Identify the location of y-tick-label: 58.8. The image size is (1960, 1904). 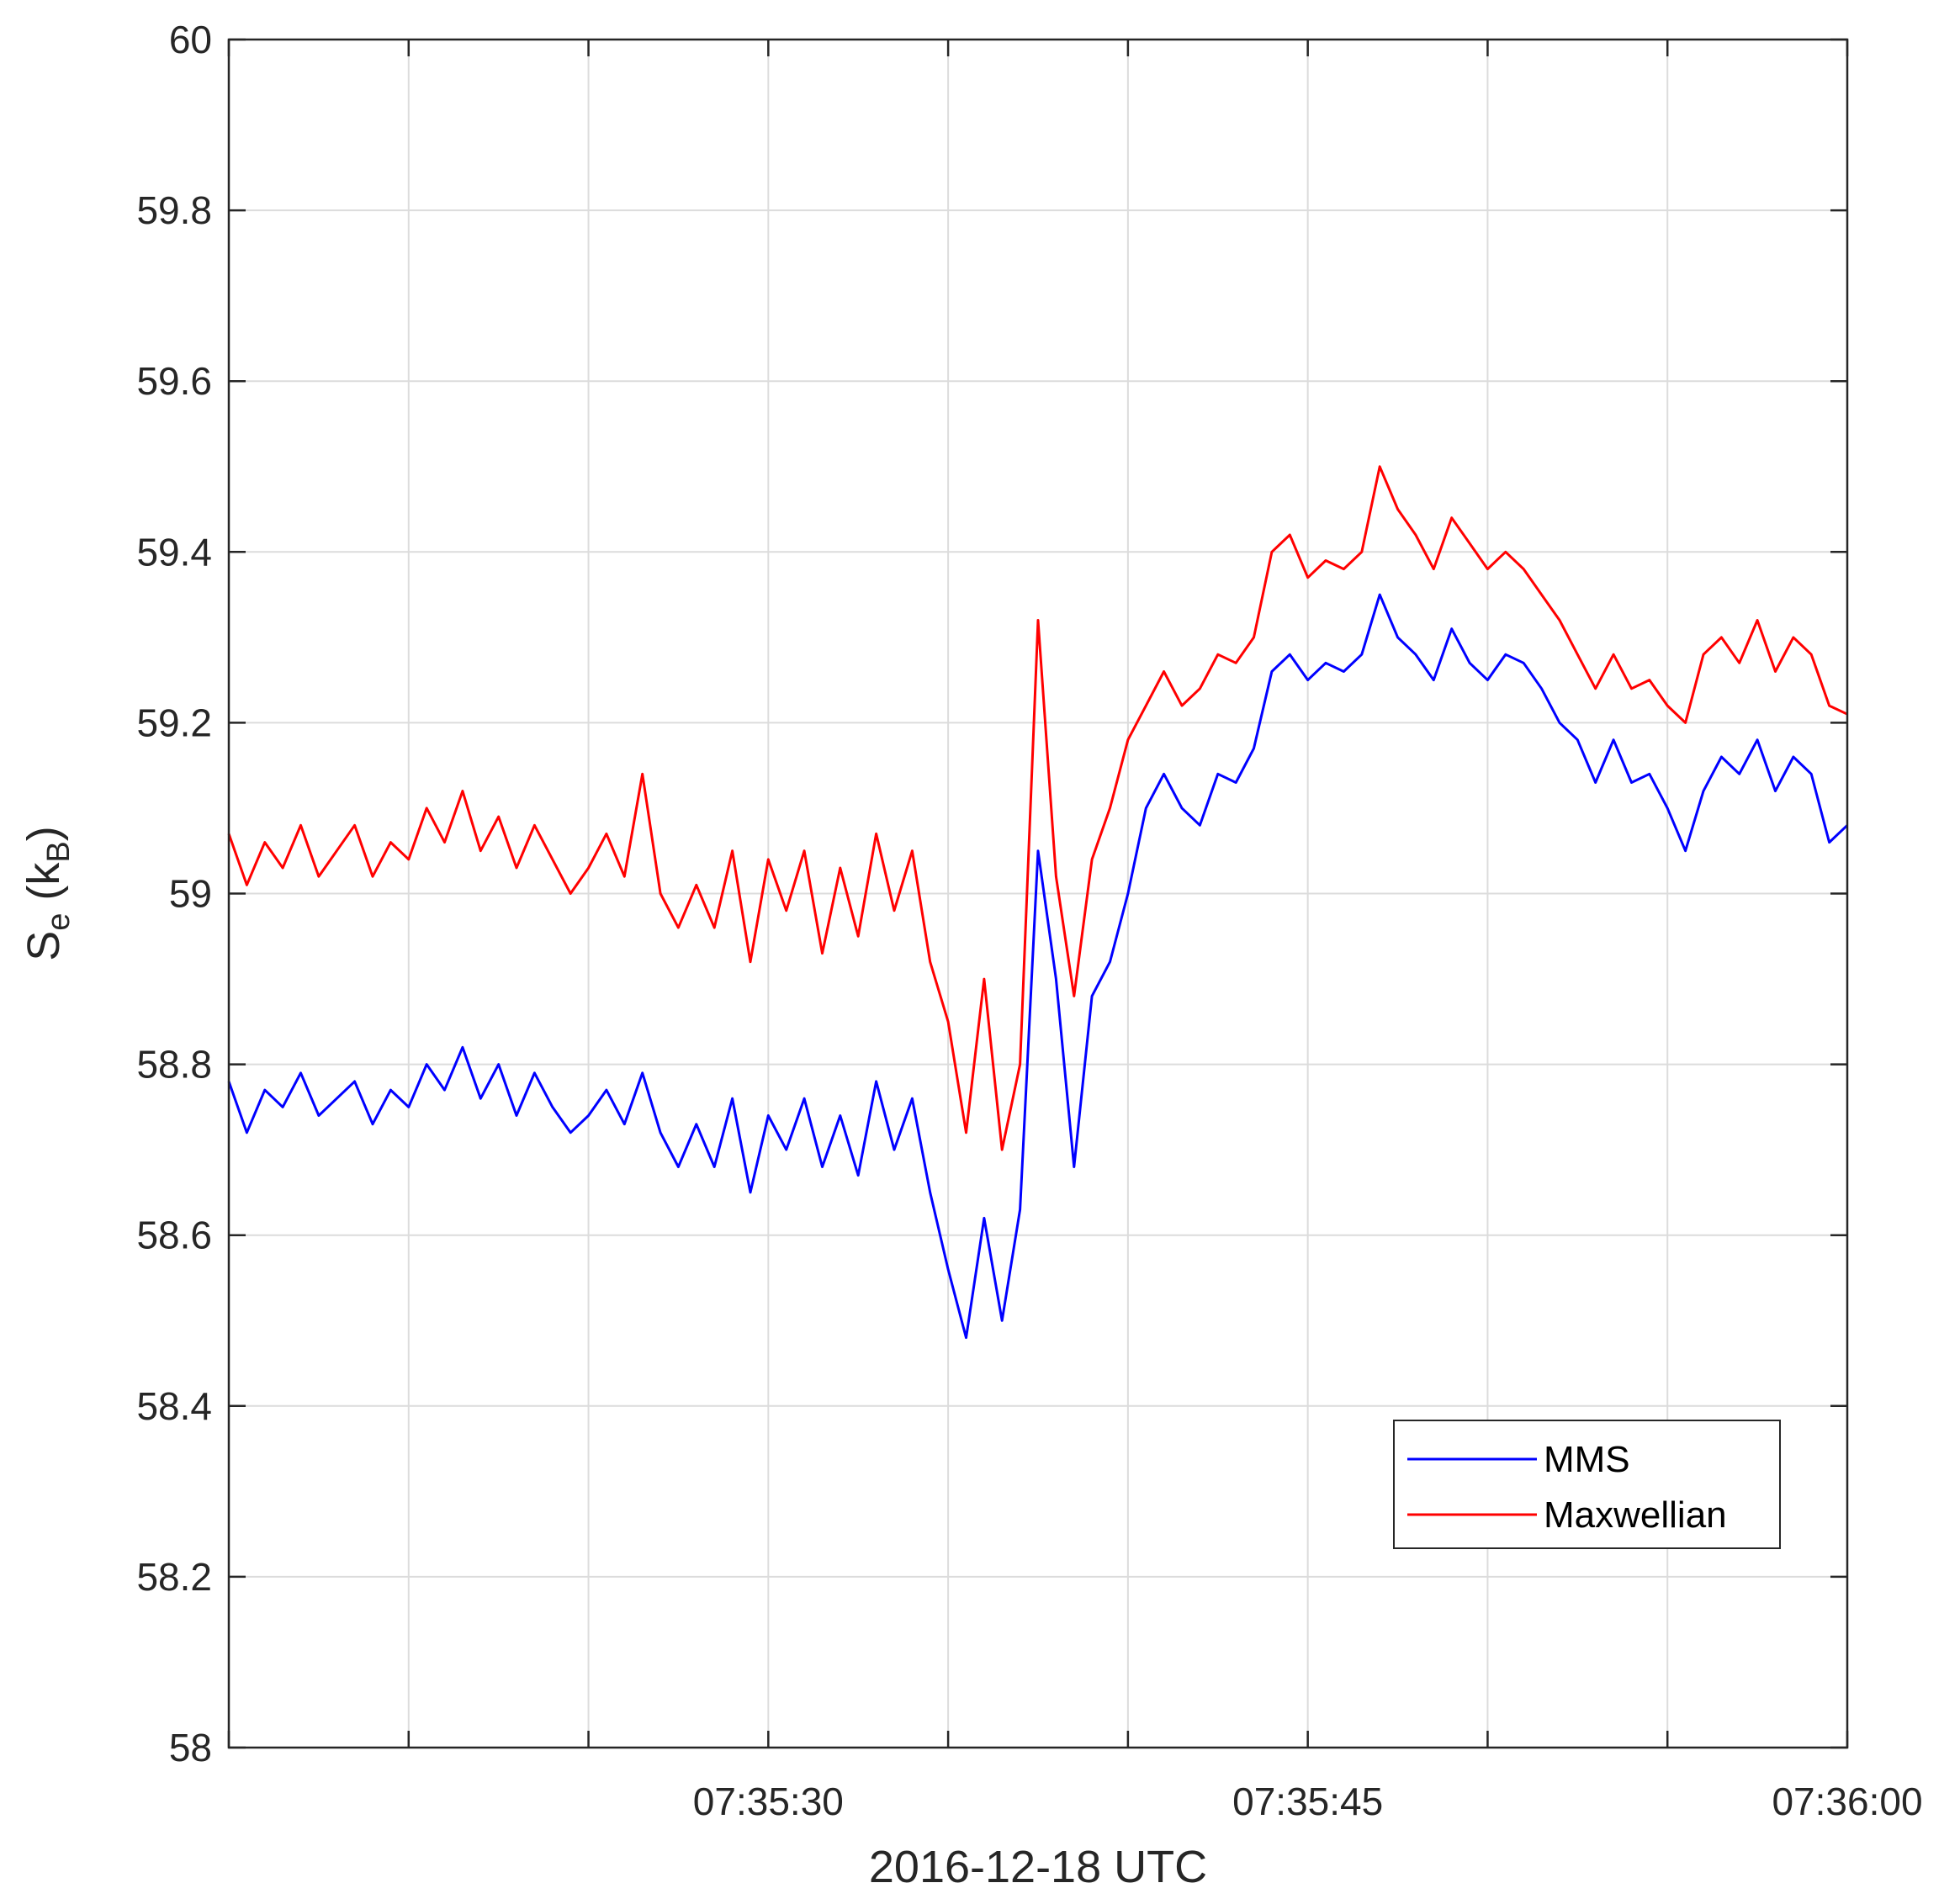
(174, 1065).